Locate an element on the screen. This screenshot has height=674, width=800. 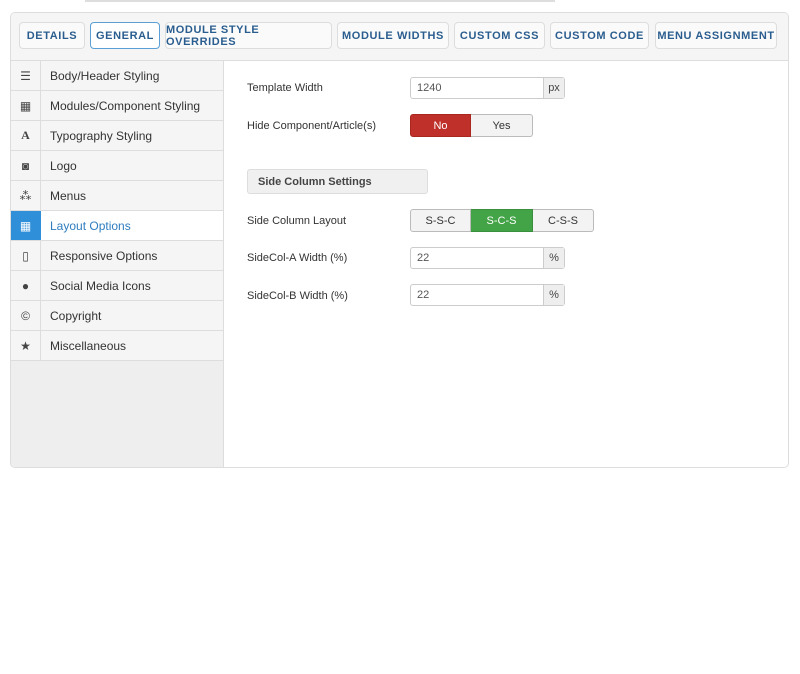
top-divider is located at coordinates (320, 1).